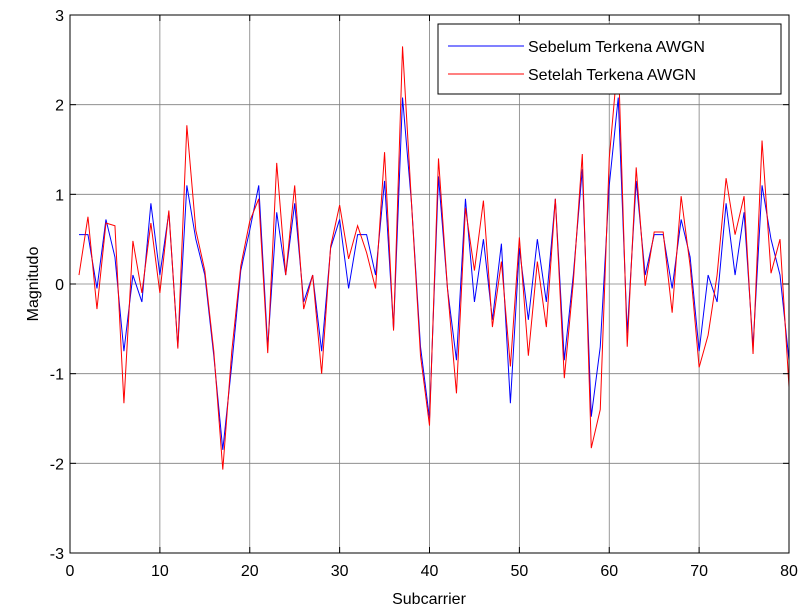  Describe the element at coordinates (59, 106) in the screenshot. I see `y-tick-label: 2` at that location.